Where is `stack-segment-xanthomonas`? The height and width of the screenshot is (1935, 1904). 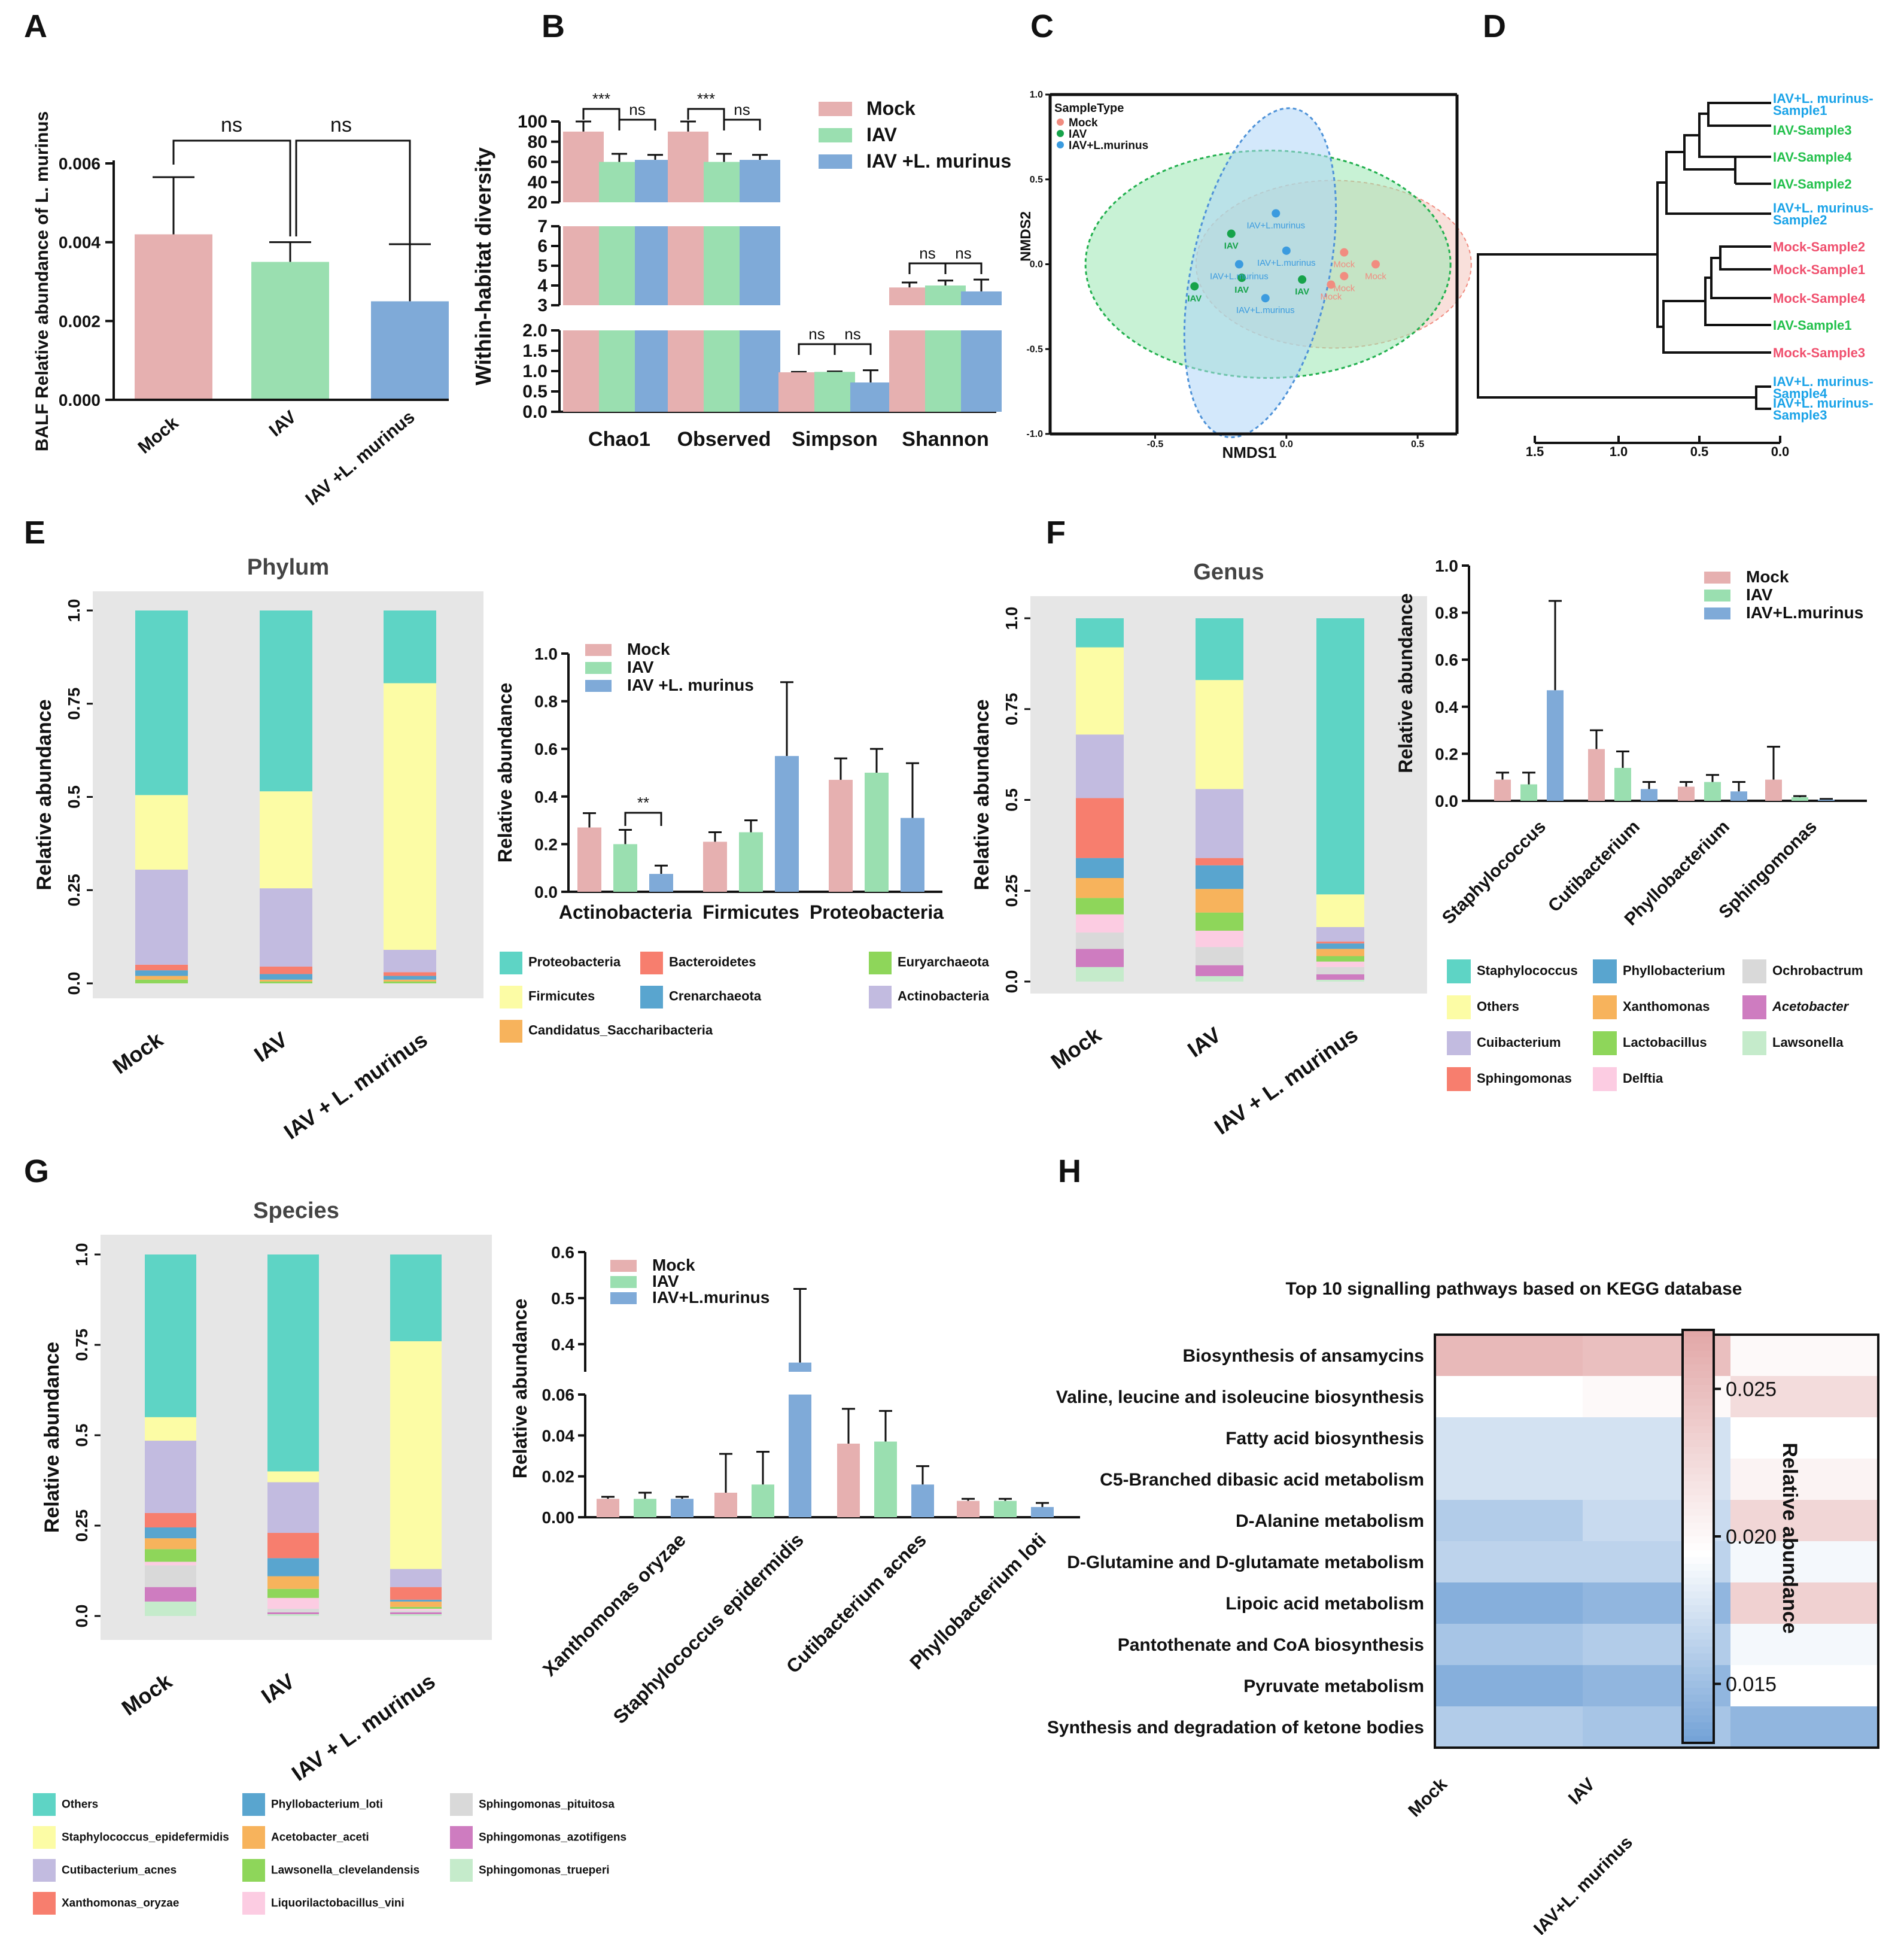
stack-segment-xanthomonas is located at coordinates (1219, 901).